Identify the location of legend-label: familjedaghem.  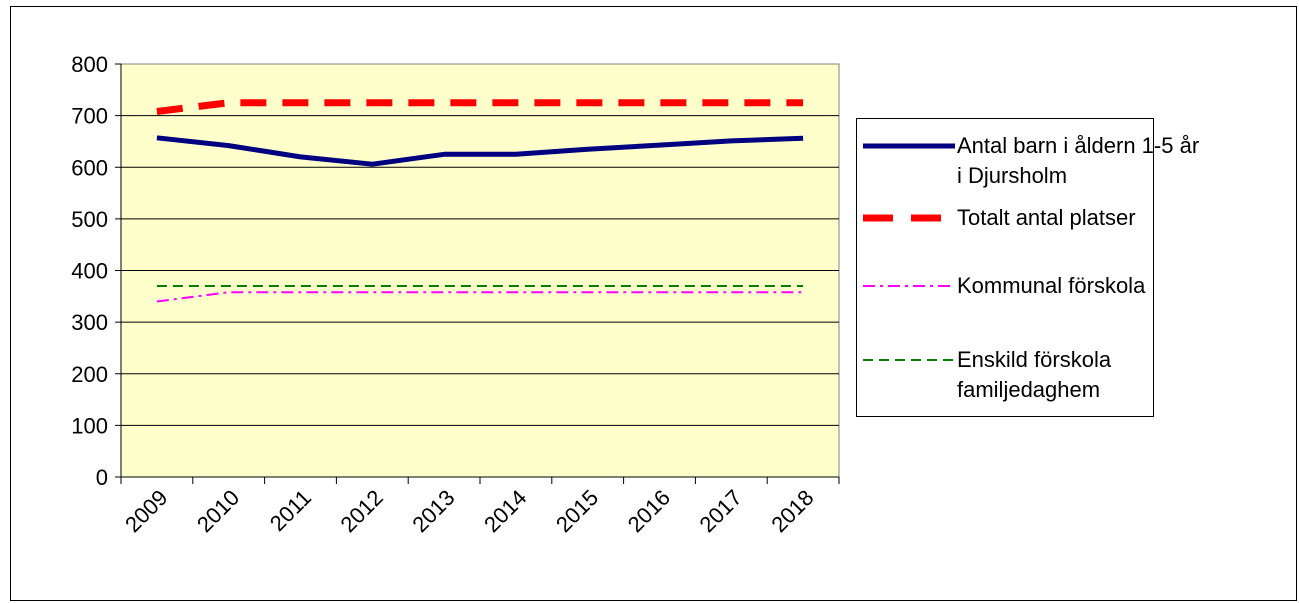
(1029, 389).